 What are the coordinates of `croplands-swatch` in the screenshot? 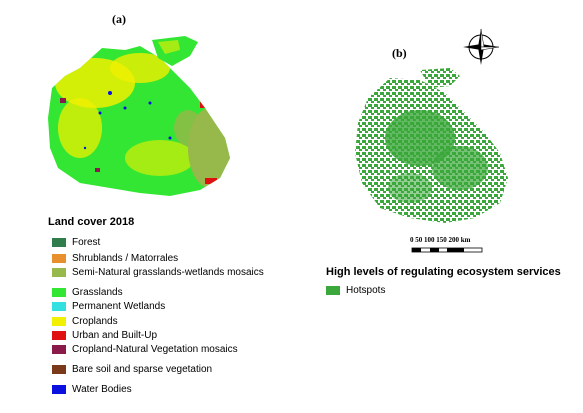 It's located at (59, 321).